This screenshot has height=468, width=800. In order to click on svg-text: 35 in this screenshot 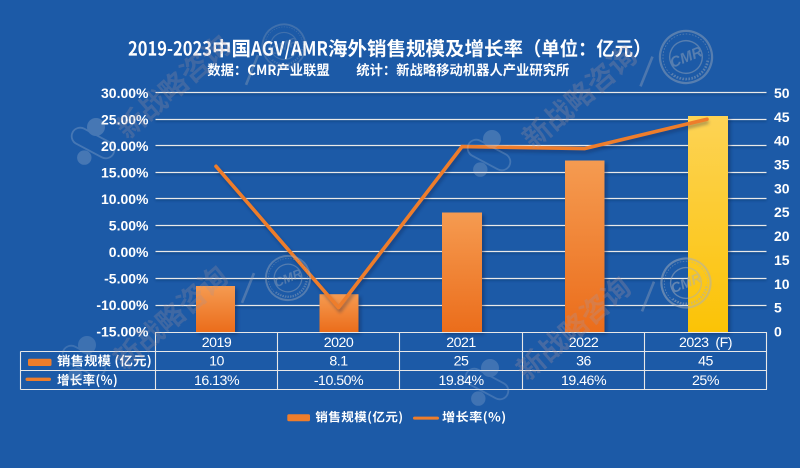, I will do `click(782, 165)`.